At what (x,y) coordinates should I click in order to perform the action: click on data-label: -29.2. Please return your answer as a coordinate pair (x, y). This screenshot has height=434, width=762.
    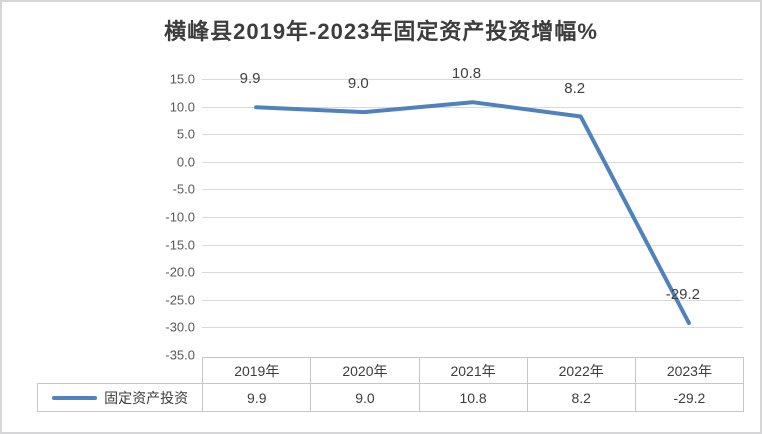
    Looking at the image, I should click on (682, 294).